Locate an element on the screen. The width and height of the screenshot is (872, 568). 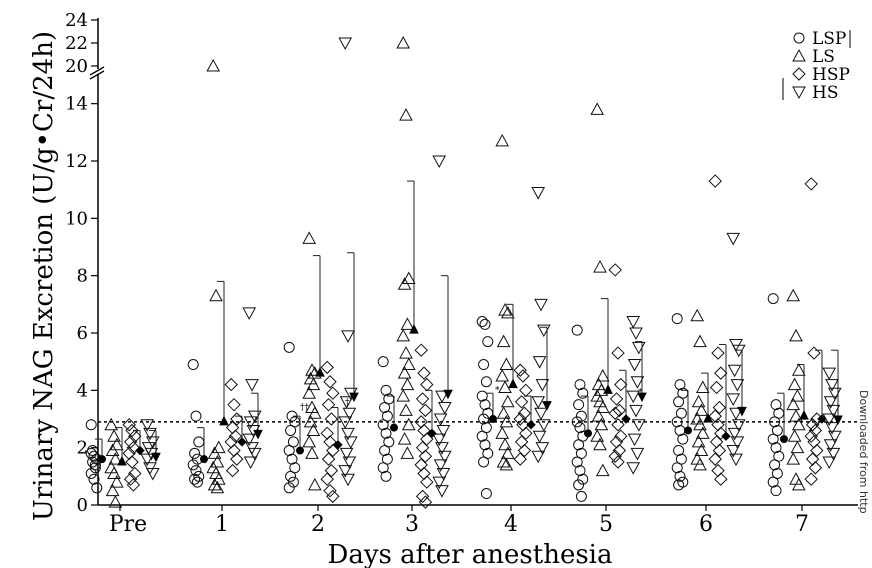
y-tick-label: 12 is located at coordinates (76, 161).